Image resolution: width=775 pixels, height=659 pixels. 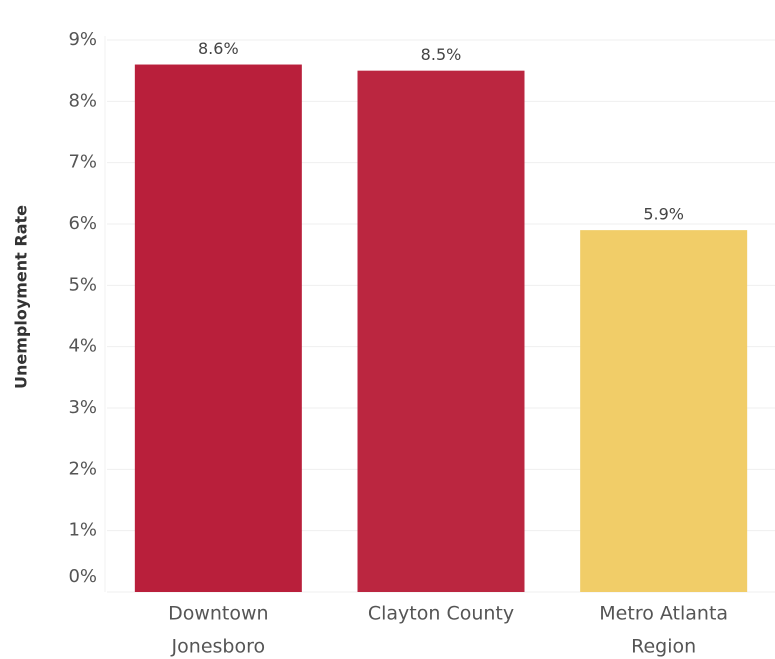 What do you see at coordinates (82, 468) in the screenshot?
I see `y-tick-label: 2%` at bounding box center [82, 468].